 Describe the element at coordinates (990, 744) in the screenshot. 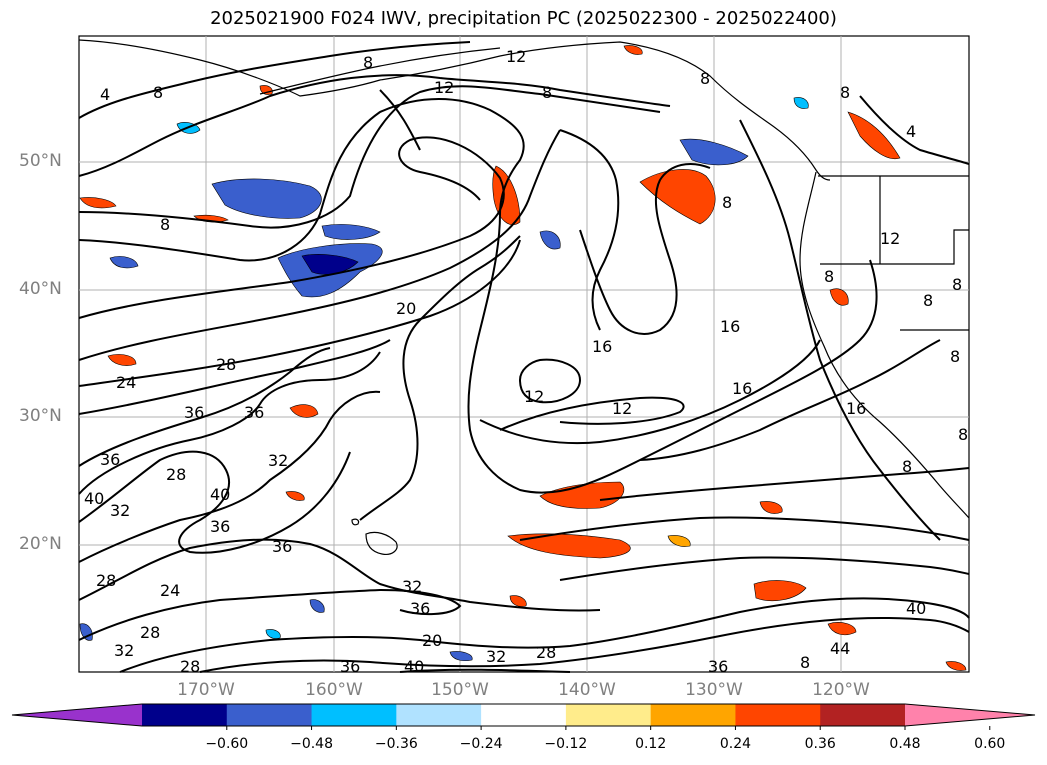

I see `colorbar-tick-label: 0.60` at that location.